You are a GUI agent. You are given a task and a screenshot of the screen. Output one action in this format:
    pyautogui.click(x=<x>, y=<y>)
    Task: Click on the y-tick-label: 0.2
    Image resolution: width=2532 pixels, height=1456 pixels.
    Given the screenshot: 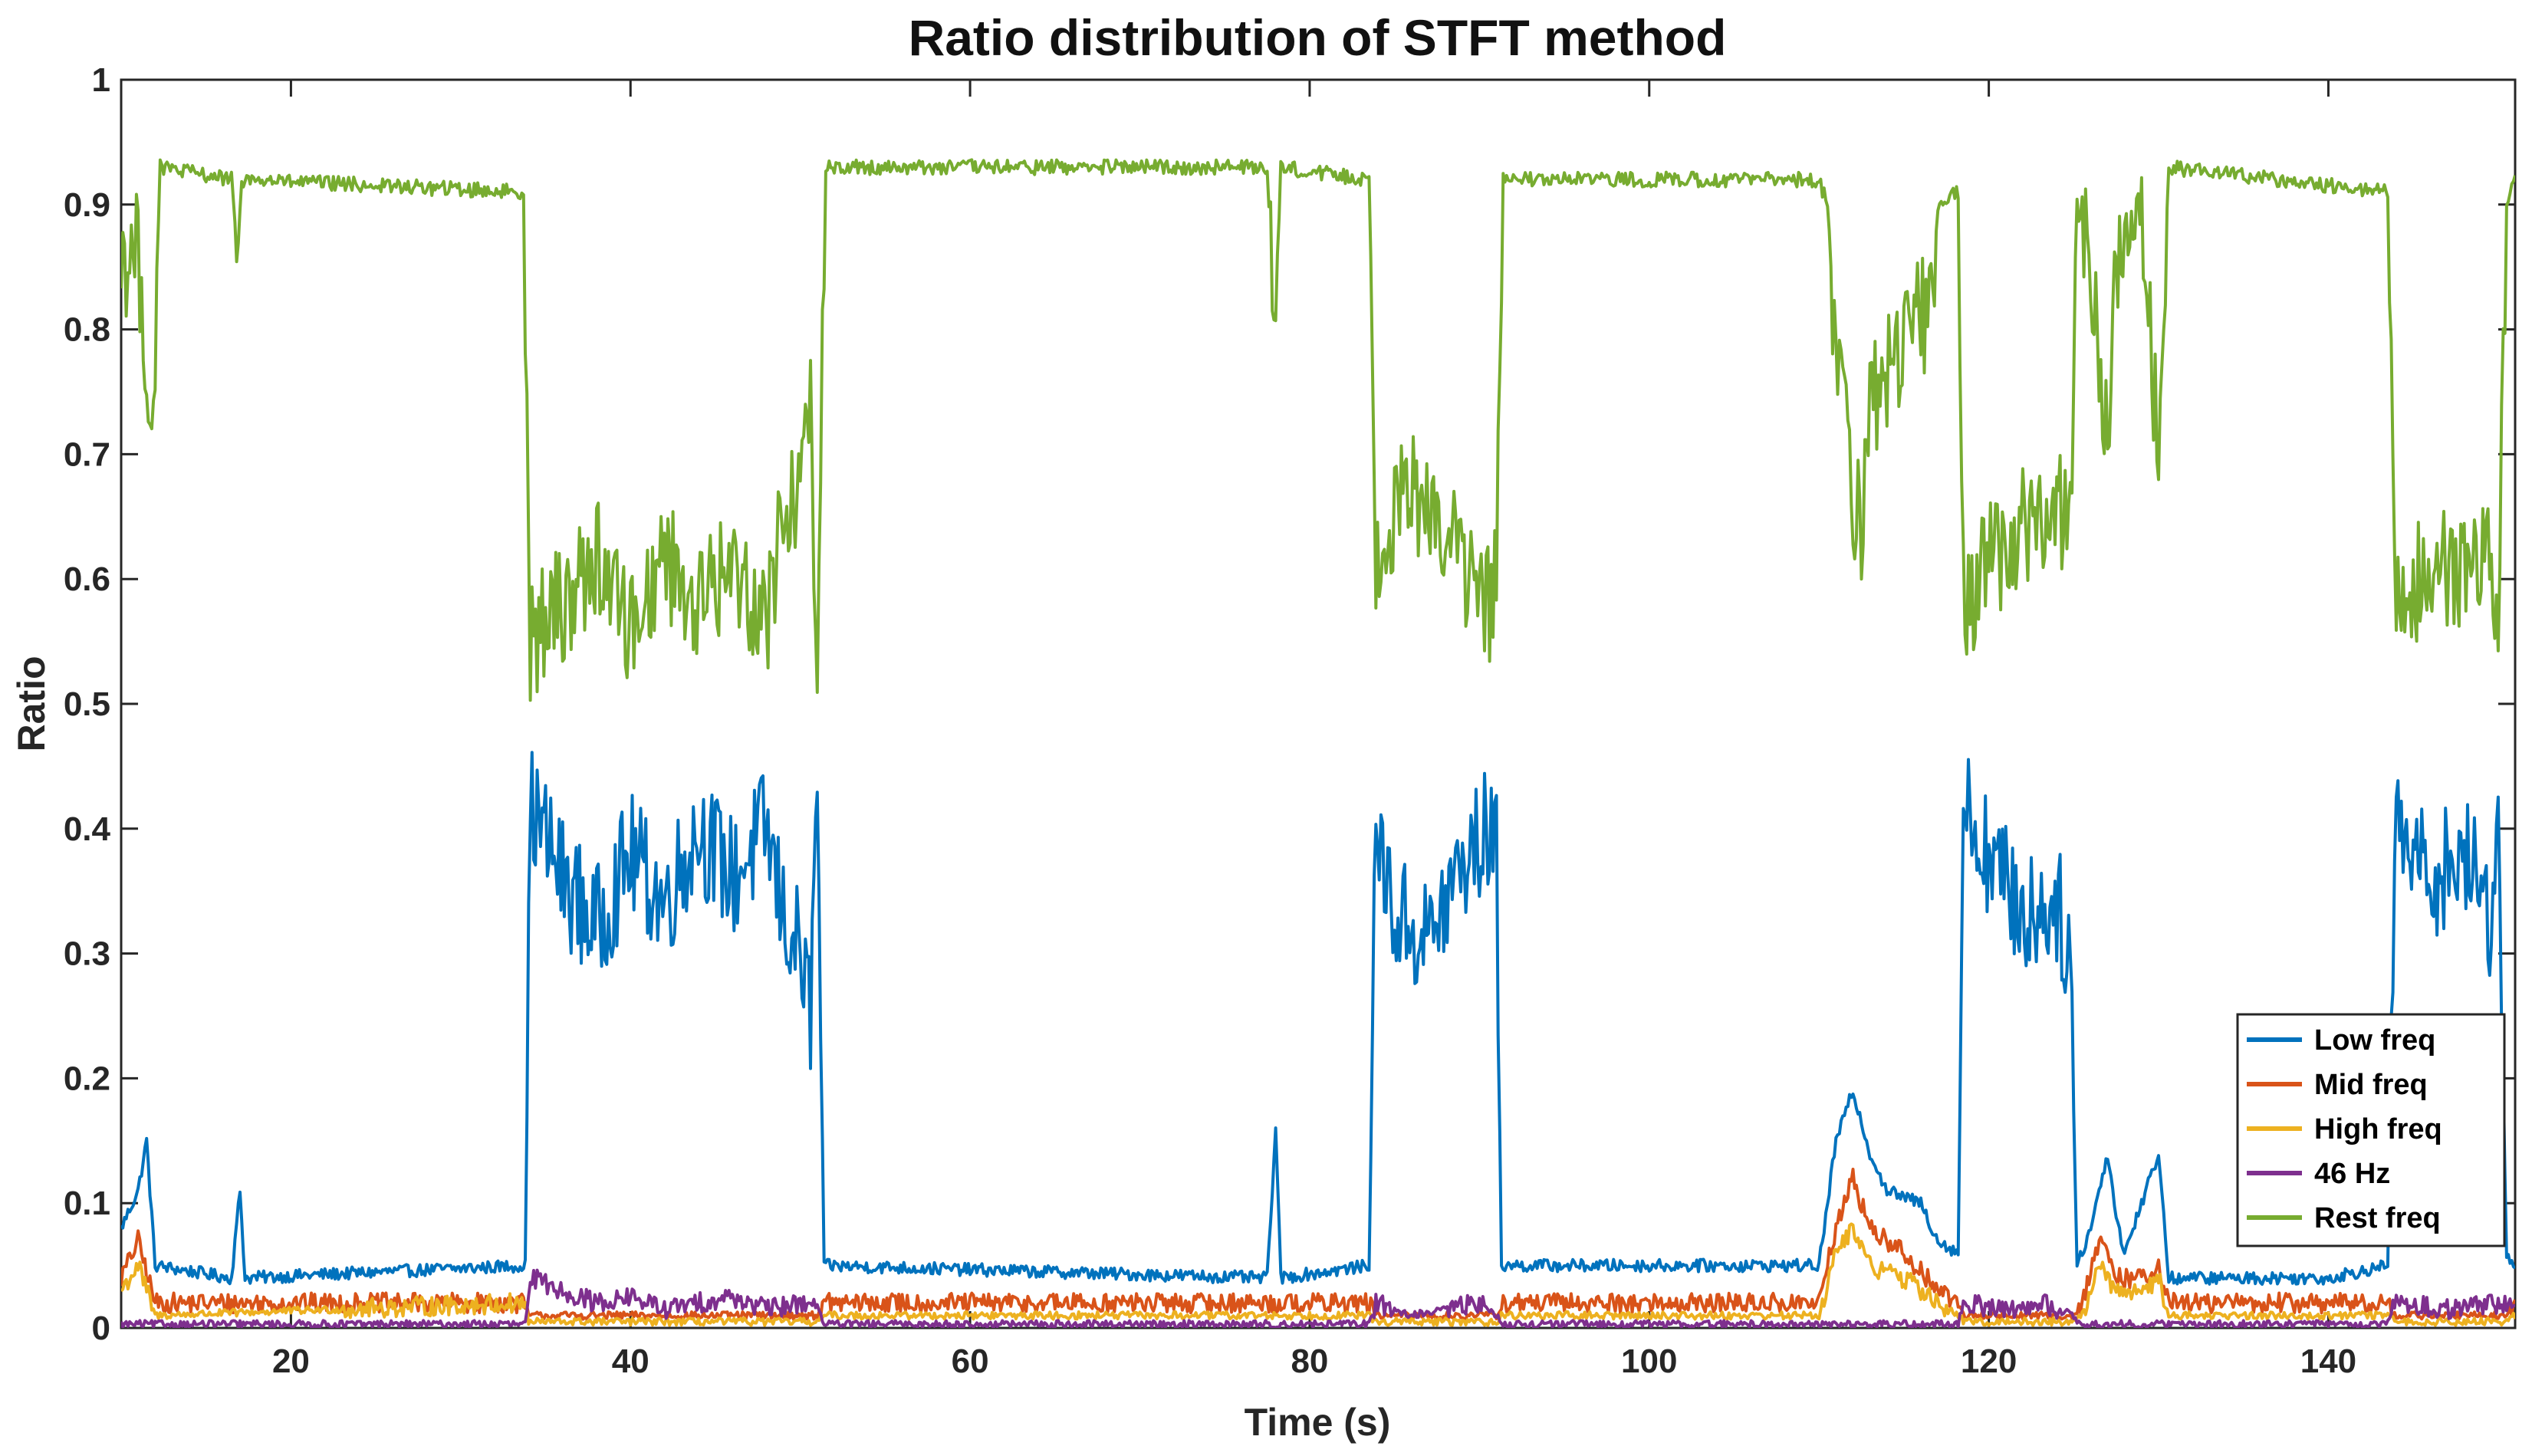 What is the action you would take?
    pyautogui.click(x=87, y=1078)
    